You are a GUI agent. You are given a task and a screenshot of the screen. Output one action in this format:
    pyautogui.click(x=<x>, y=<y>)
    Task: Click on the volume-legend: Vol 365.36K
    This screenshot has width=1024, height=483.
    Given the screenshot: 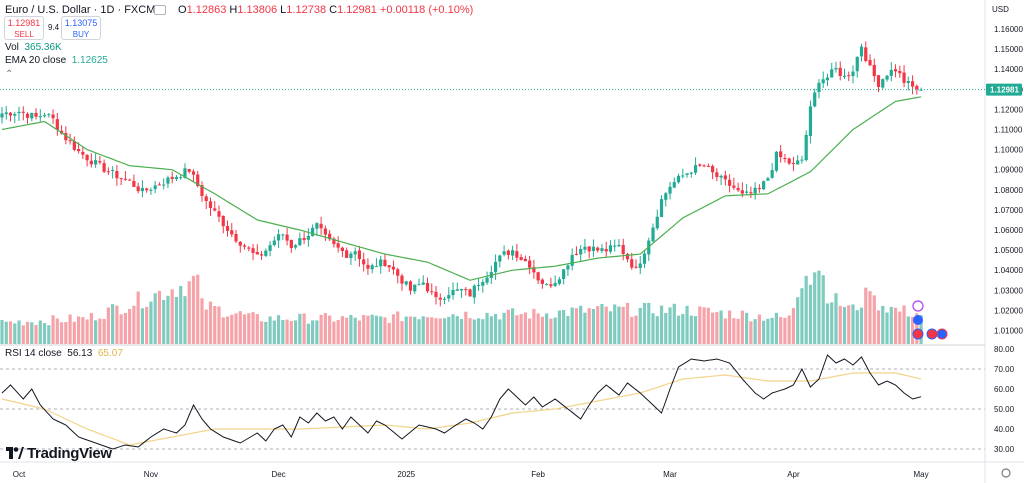 What is the action you would take?
    pyautogui.click(x=33, y=47)
    